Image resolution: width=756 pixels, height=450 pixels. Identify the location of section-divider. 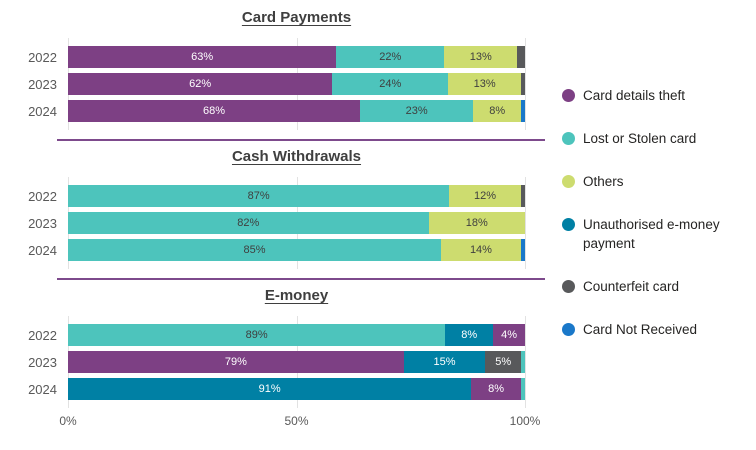
(301, 279).